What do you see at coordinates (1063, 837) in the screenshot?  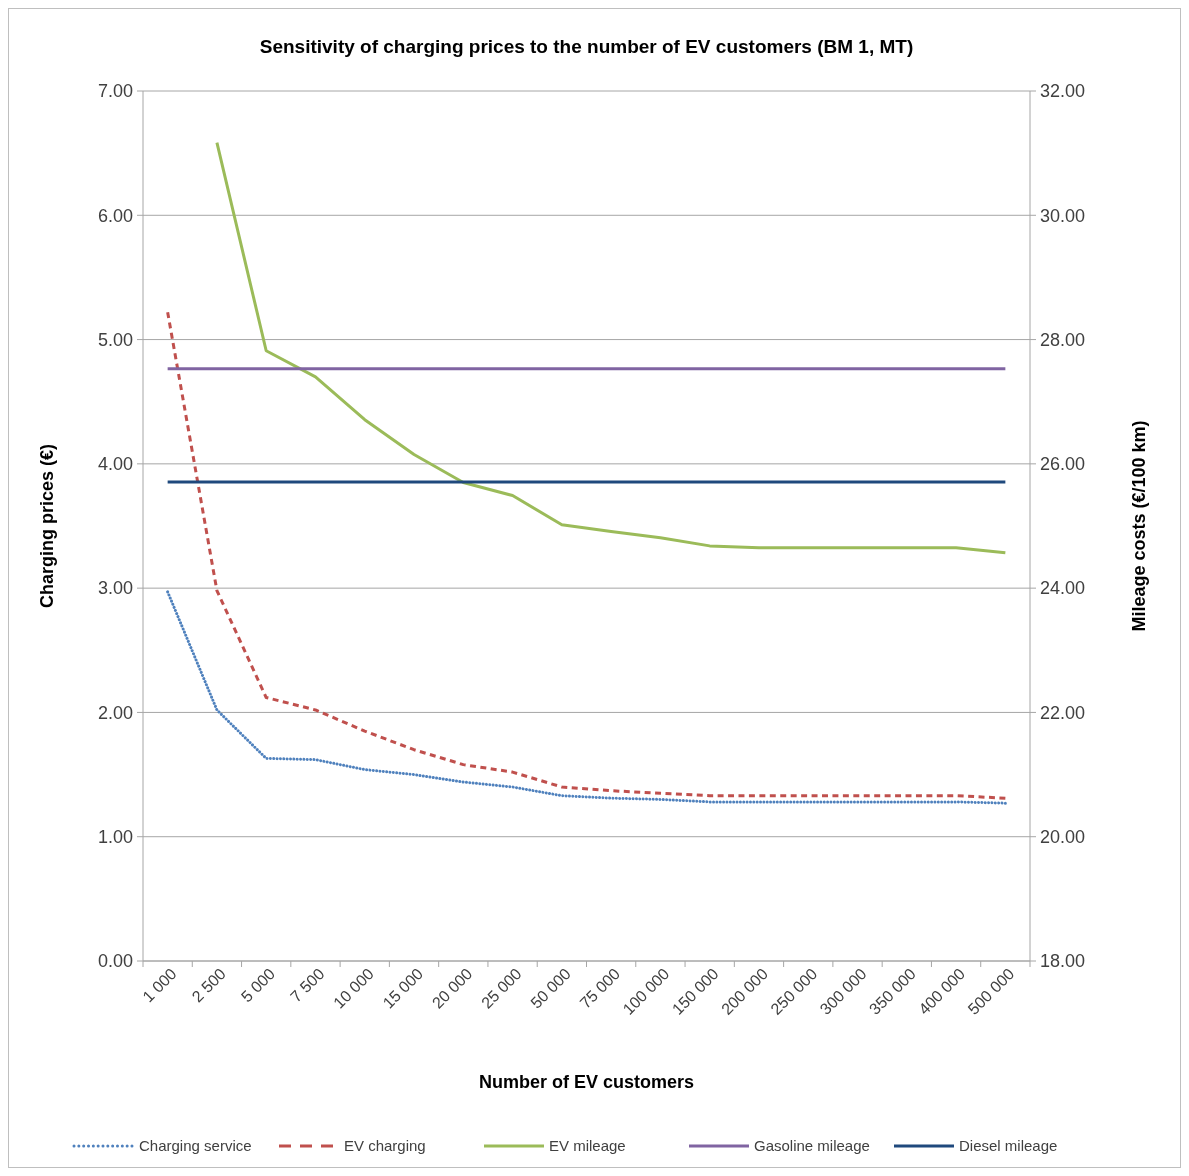 I see `y2-tick-label: 20.00` at bounding box center [1063, 837].